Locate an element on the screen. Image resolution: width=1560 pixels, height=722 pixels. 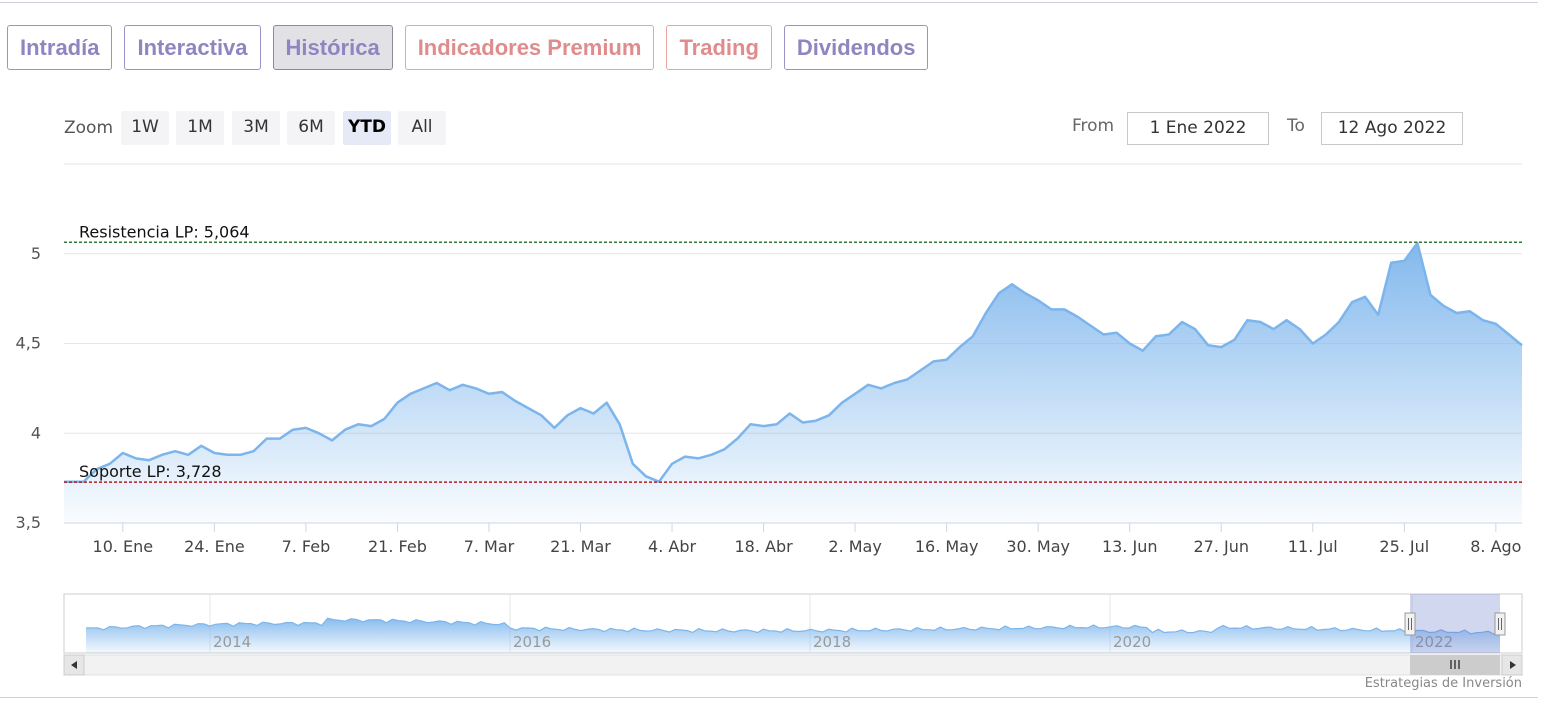
chart-credits: Estrategias de Inversión is located at coordinates (1443, 683).